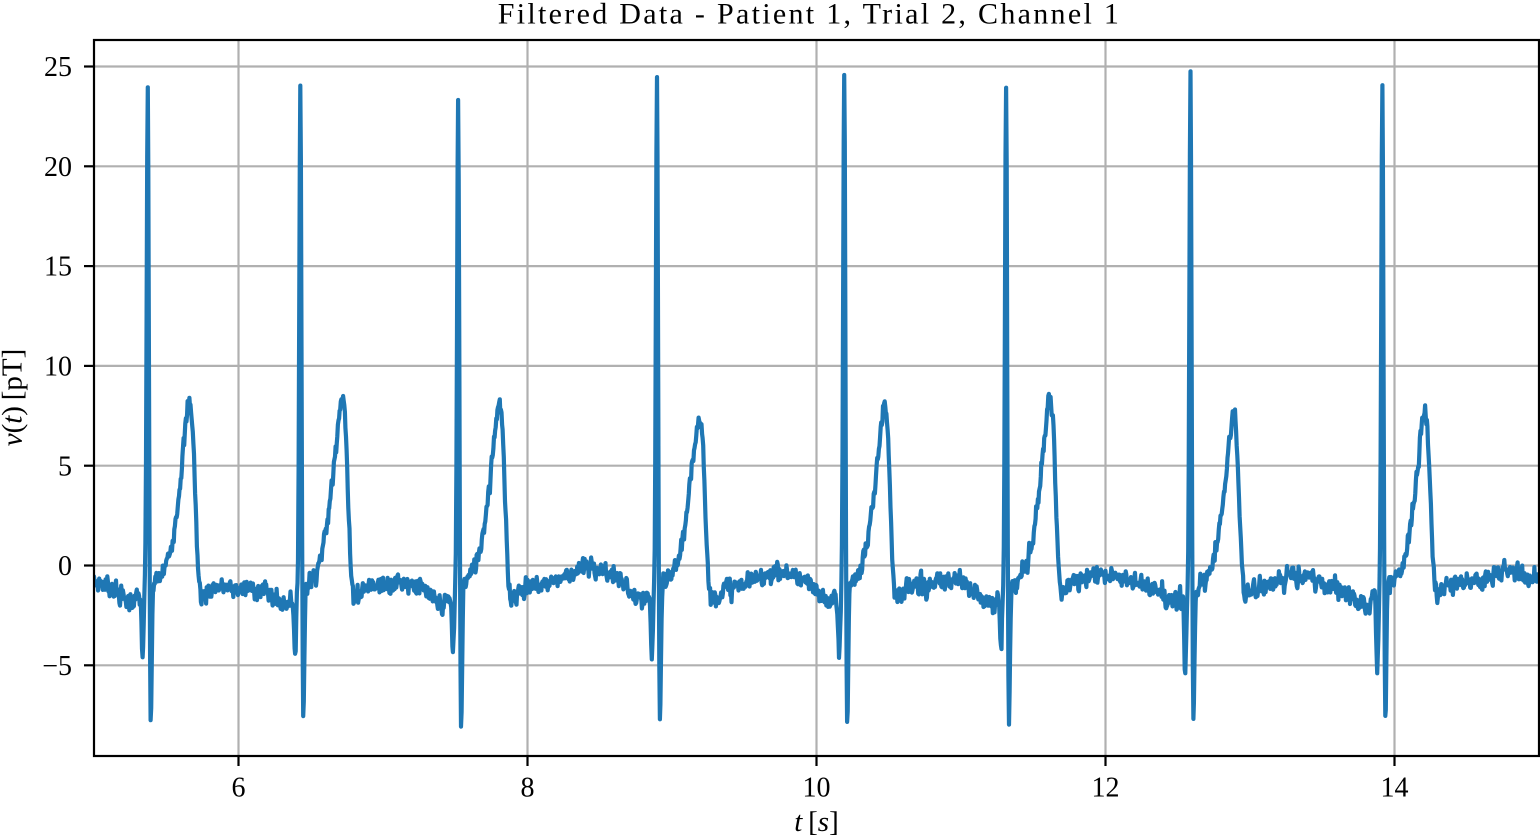  Describe the element at coordinates (1395, 788) in the screenshot. I see `svg-text: 14` at that location.